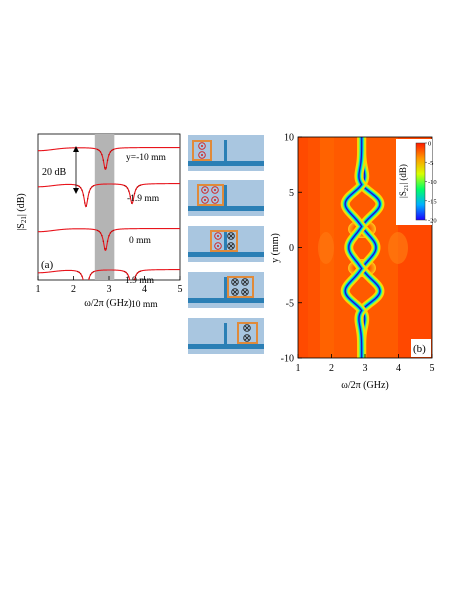  I want to click on x-tick-label: 4, so click(398, 368).